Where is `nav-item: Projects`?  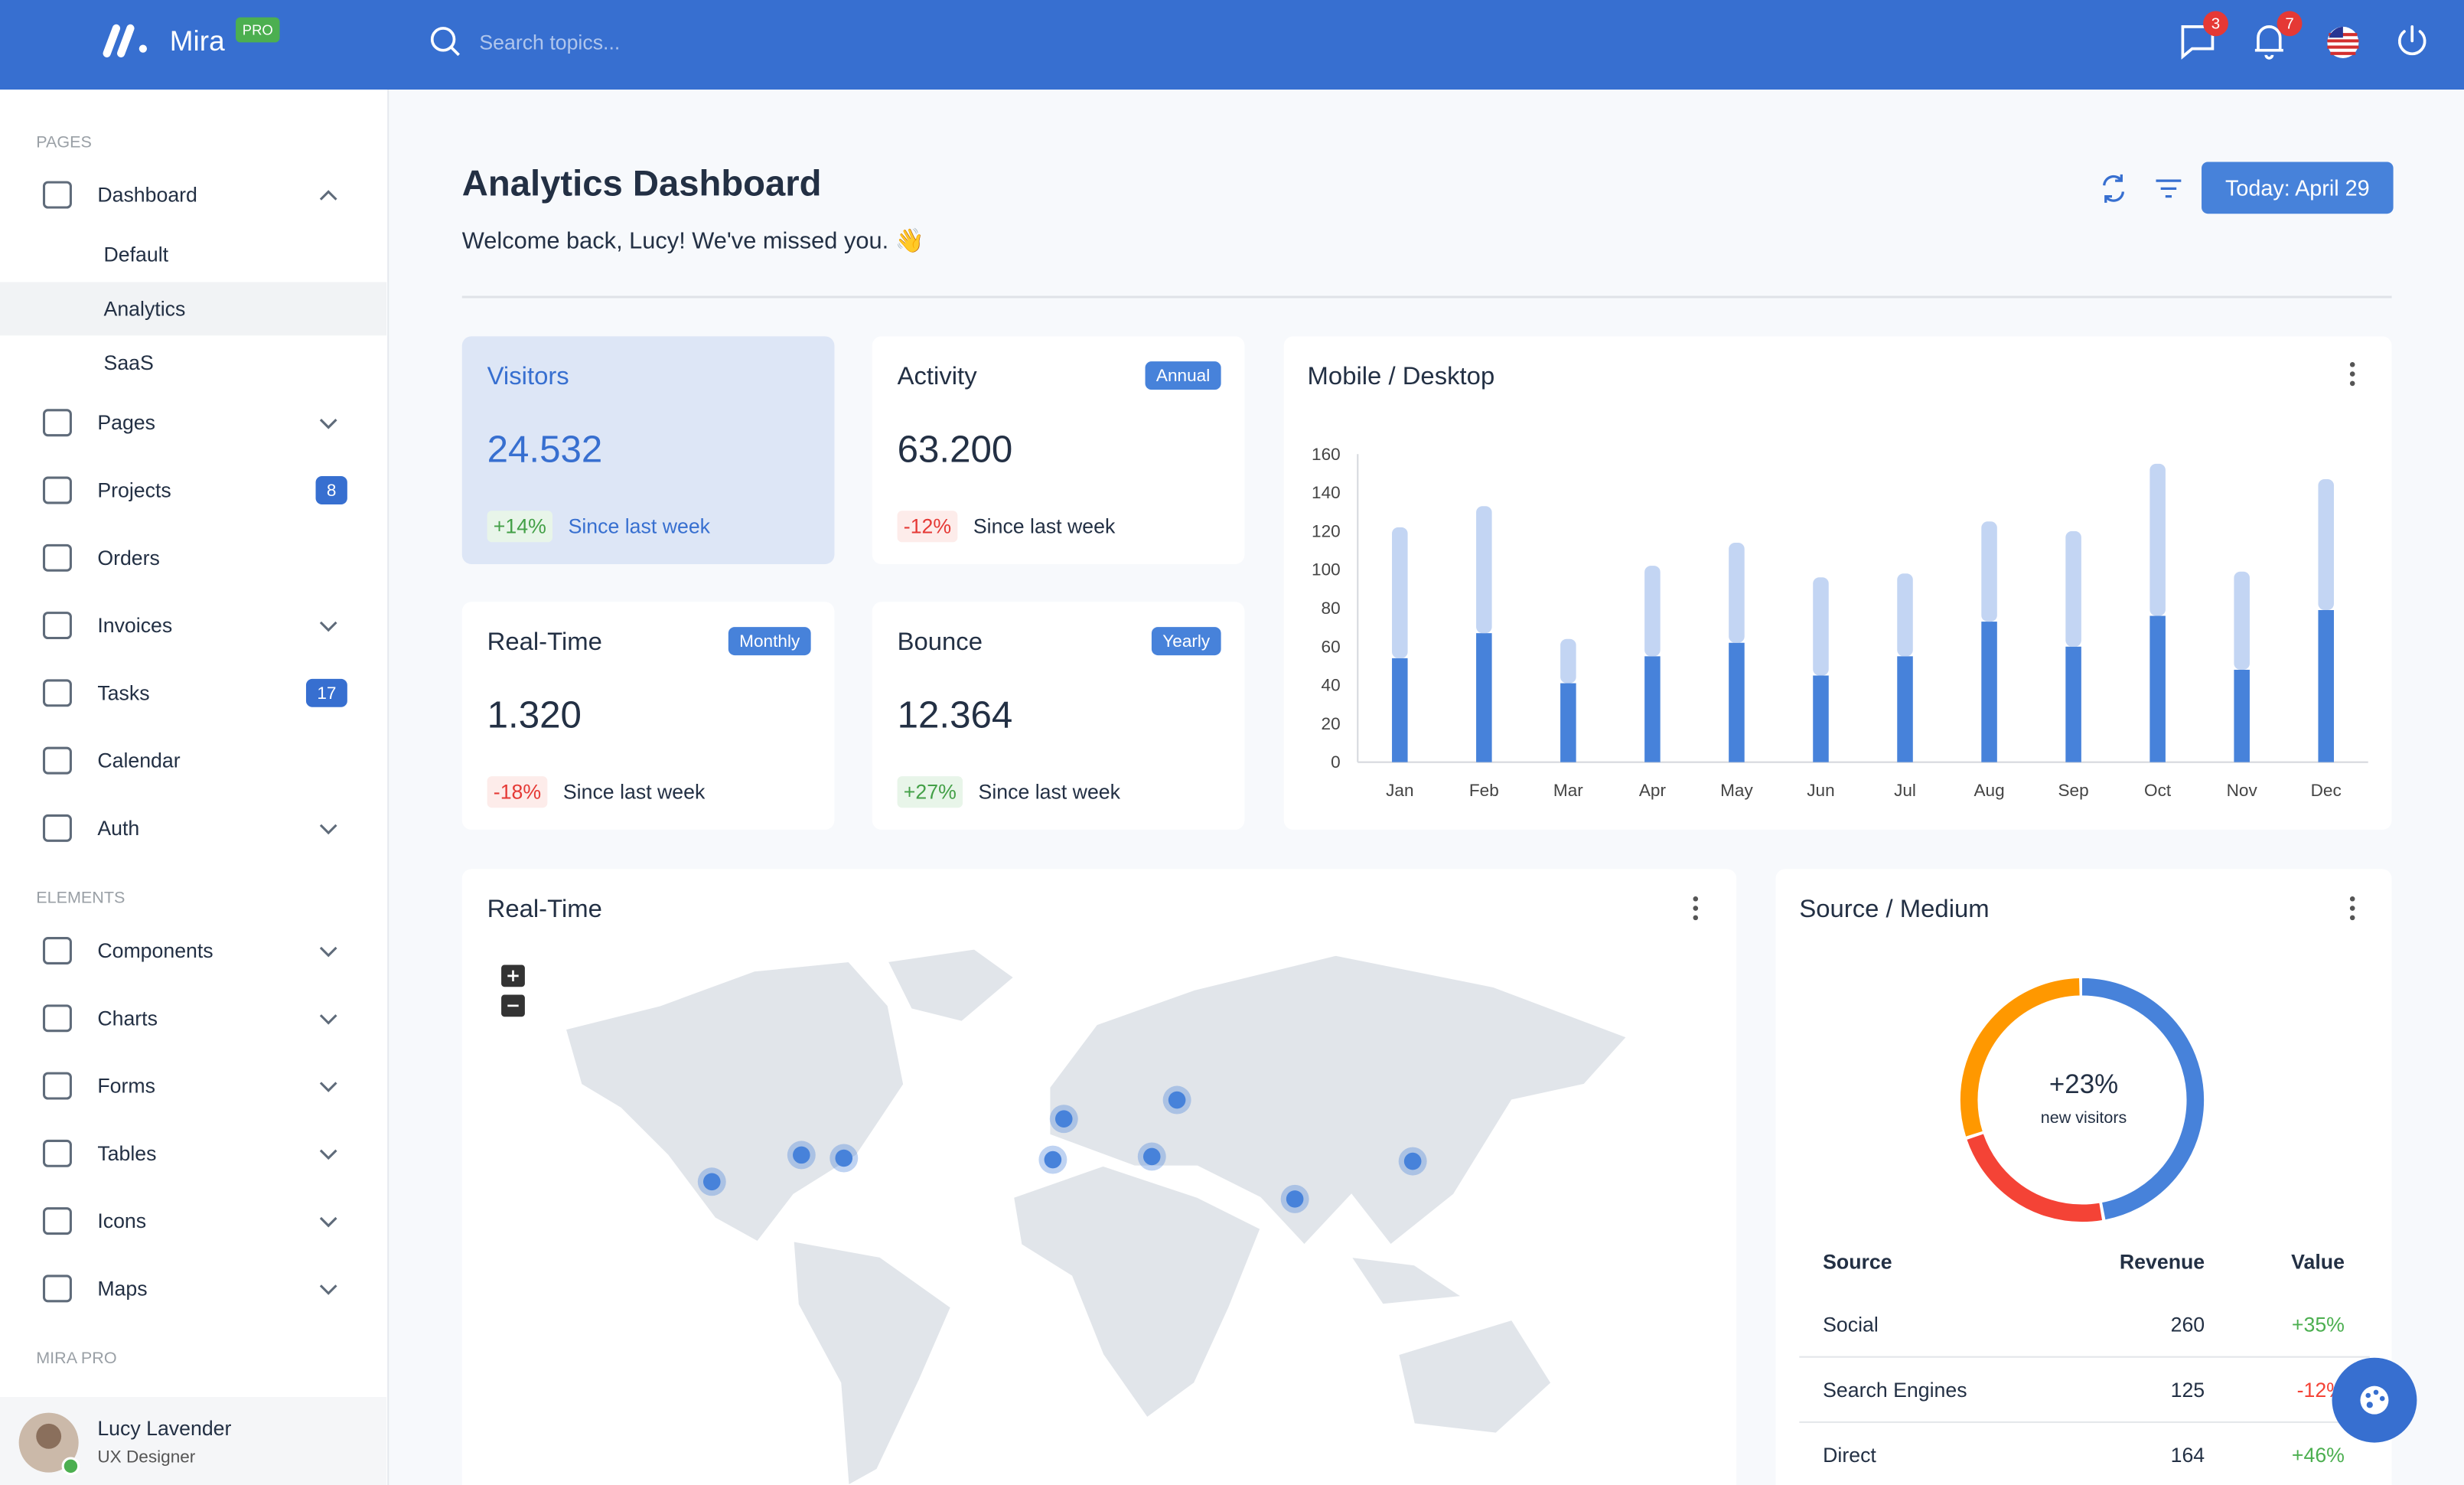
nav-item: Projects is located at coordinates (134, 490).